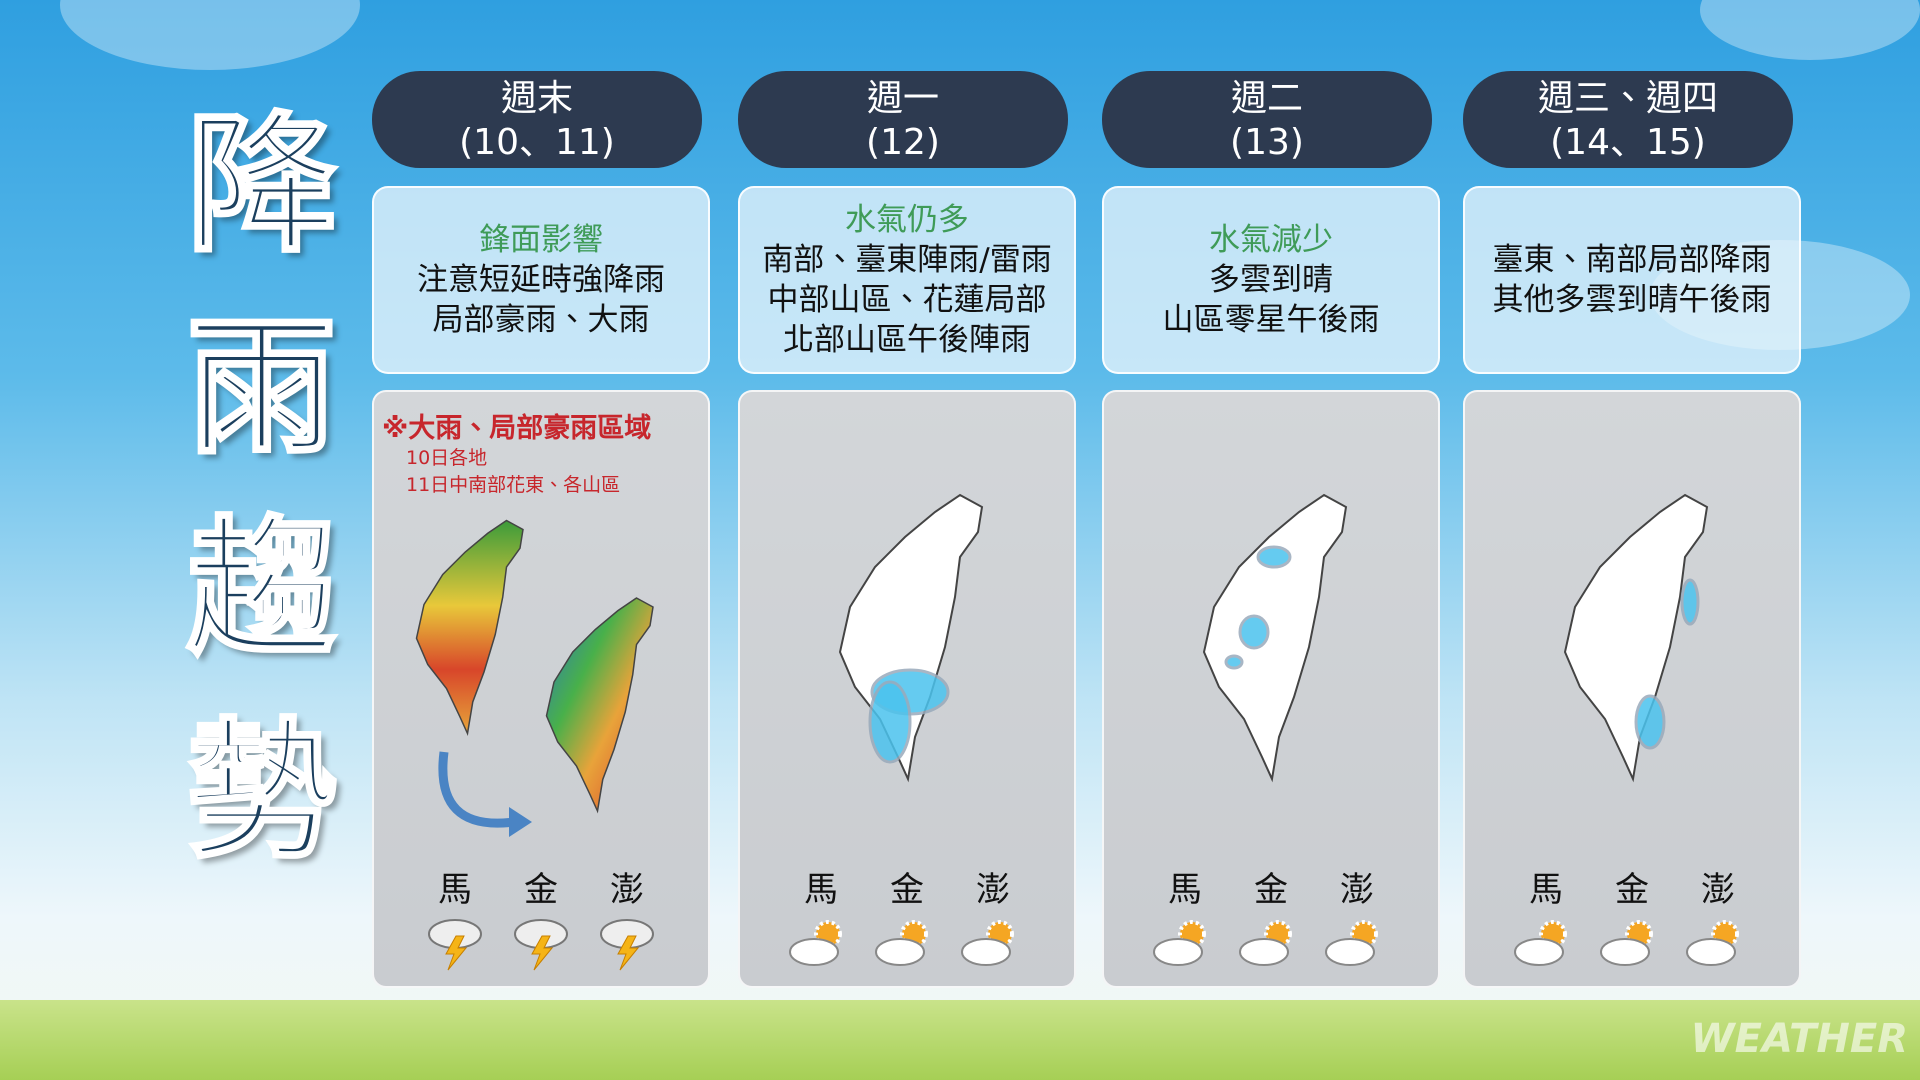  What do you see at coordinates (1628, 142) in the screenshot?
I see `header-line: (14、15)` at bounding box center [1628, 142].